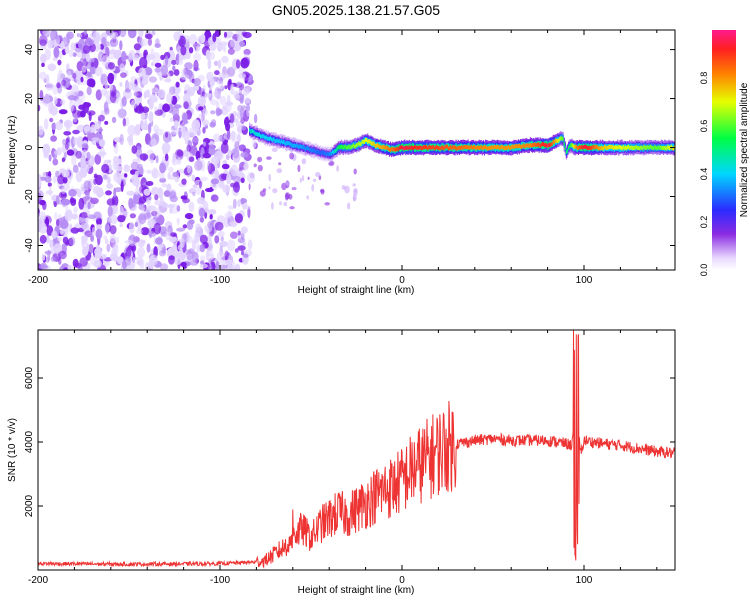 Image resolution: width=750 pixels, height=600 pixels. What do you see at coordinates (356, 590) in the screenshot?
I see `snr-xlabel: Height of straight line (km)` at bounding box center [356, 590].